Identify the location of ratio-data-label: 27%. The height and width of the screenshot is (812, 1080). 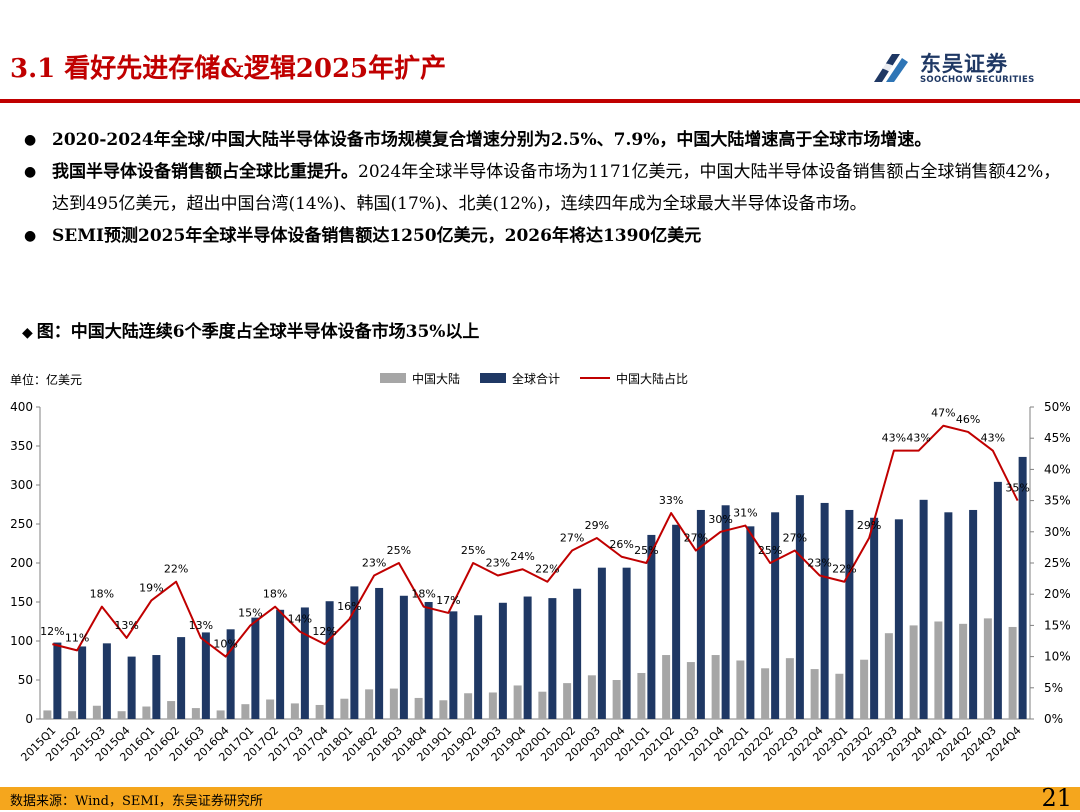
(696, 538).